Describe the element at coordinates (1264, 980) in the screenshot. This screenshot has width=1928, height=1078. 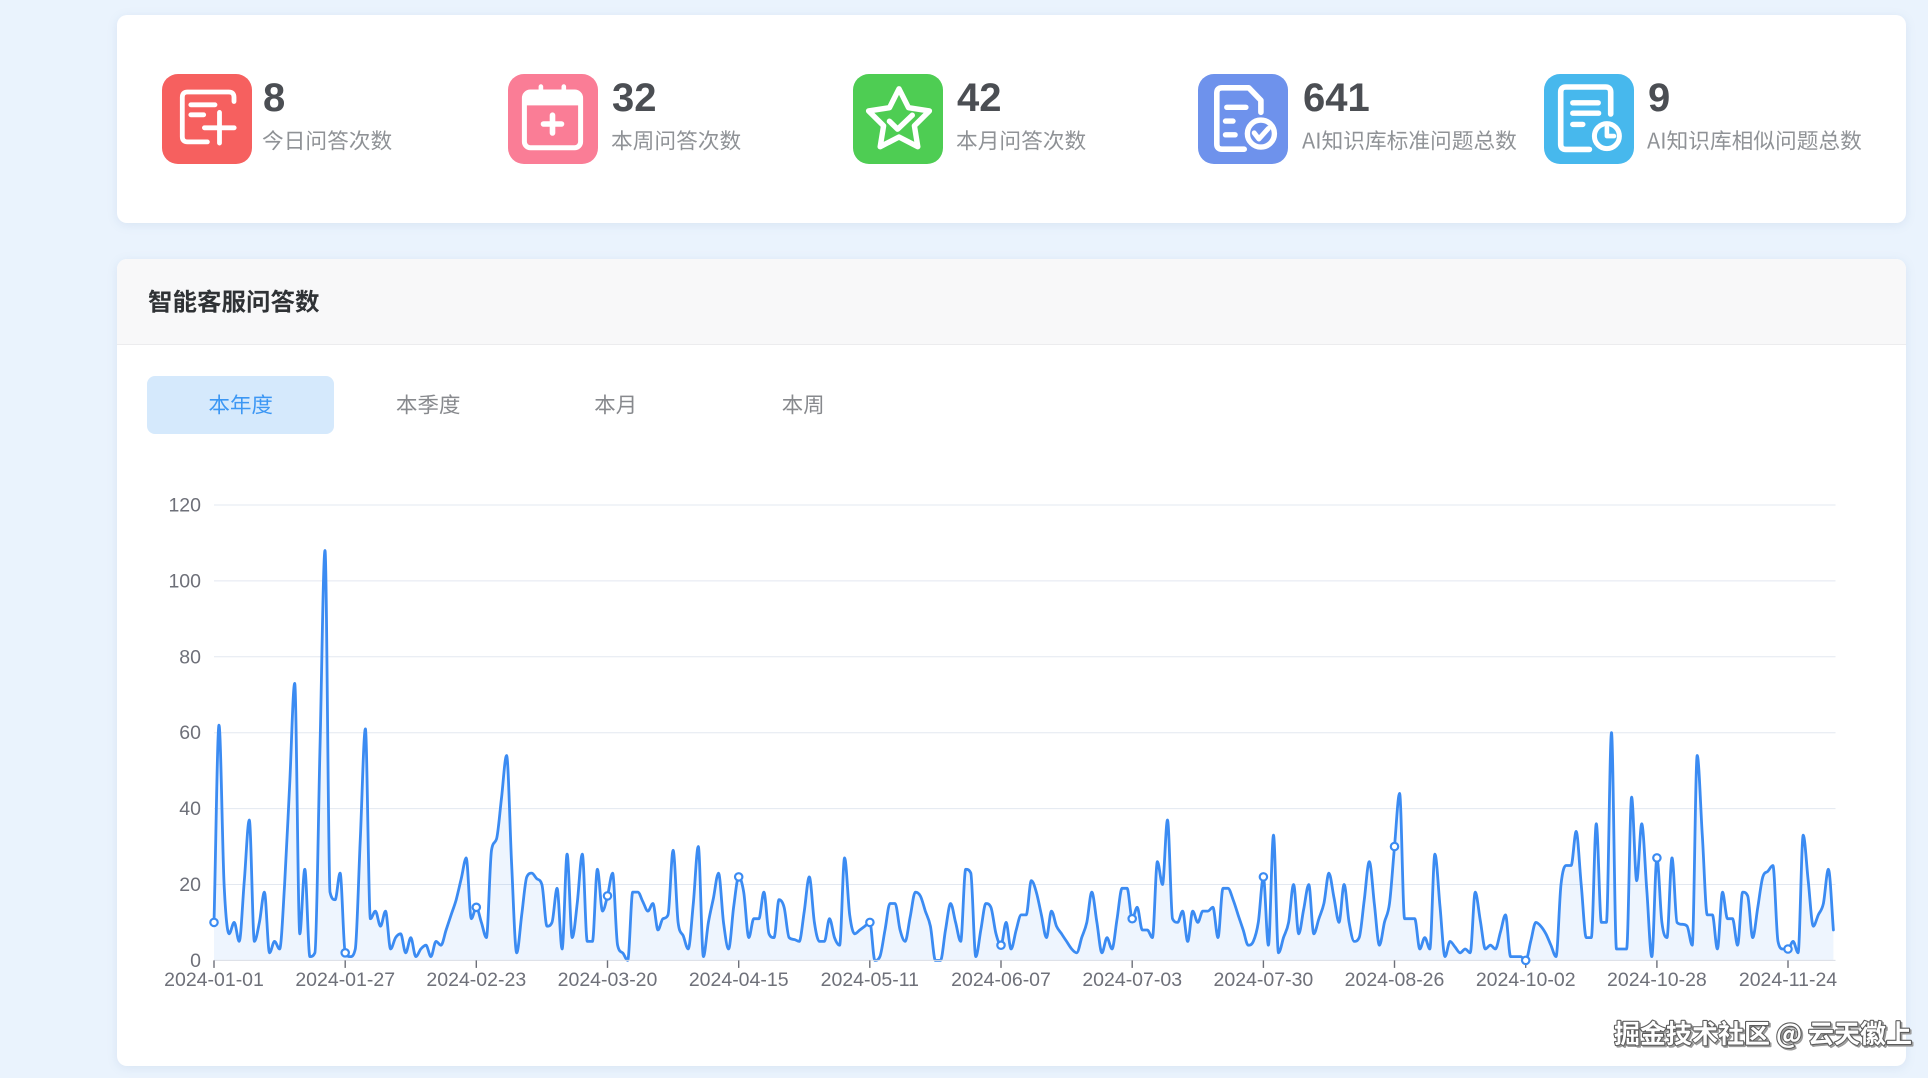
I see `svg-text: 2024-07-30` at that location.